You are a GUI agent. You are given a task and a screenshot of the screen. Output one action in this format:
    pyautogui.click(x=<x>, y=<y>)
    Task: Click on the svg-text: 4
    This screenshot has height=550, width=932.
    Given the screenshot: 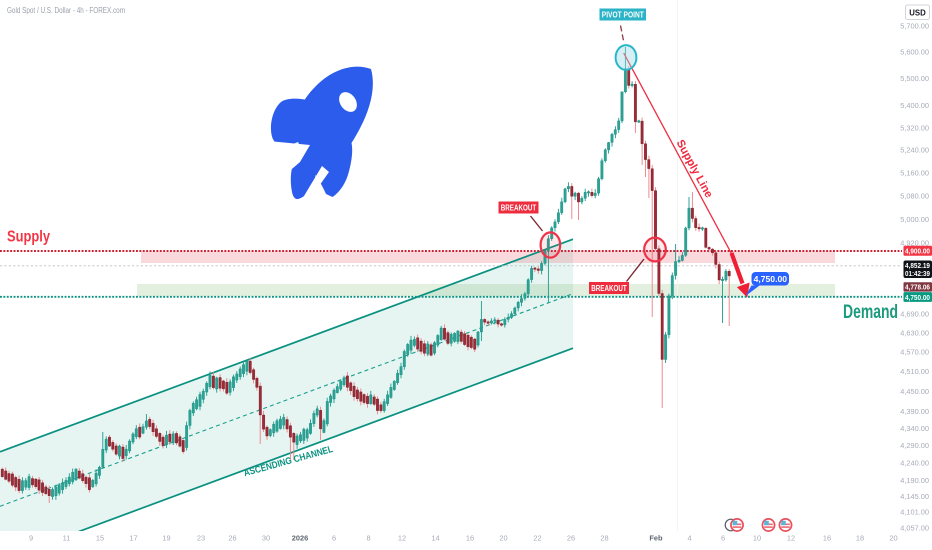 What is the action you would take?
    pyautogui.click(x=689, y=538)
    